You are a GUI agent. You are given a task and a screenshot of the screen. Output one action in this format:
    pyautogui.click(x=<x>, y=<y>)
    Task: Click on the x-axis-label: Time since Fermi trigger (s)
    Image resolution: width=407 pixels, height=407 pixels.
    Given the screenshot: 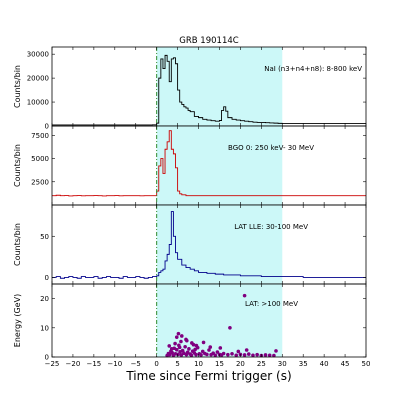 What is the action you would take?
    pyautogui.click(x=208, y=376)
    